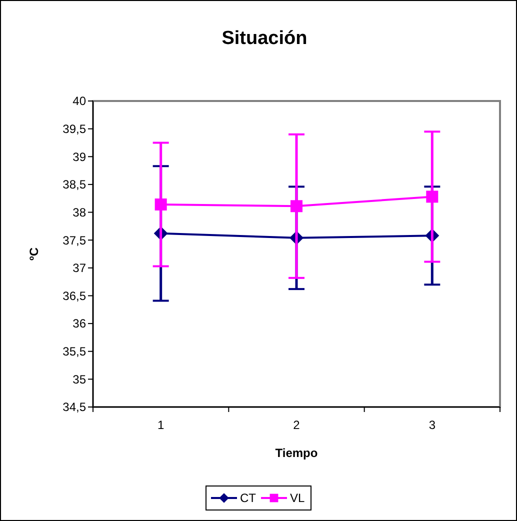 The height and width of the screenshot is (521, 517). What do you see at coordinates (296, 453) in the screenshot?
I see `x-axis-title: Tiempo` at bounding box center [296, 453].